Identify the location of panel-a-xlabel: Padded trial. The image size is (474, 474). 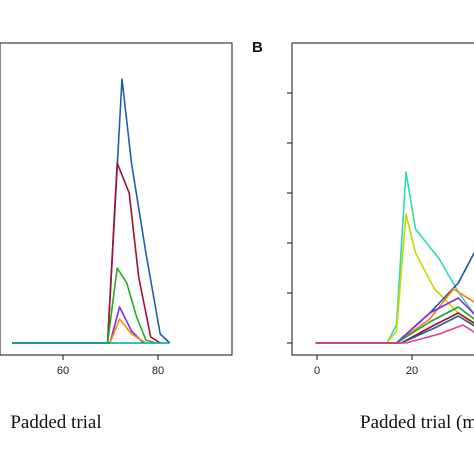
(55, 422).